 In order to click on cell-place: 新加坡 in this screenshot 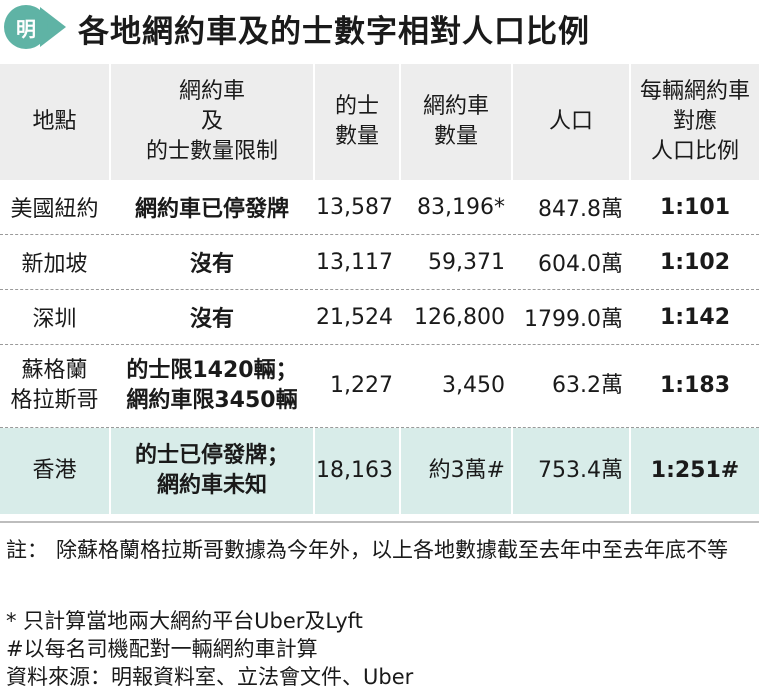, I will do `click(55, 262)`.